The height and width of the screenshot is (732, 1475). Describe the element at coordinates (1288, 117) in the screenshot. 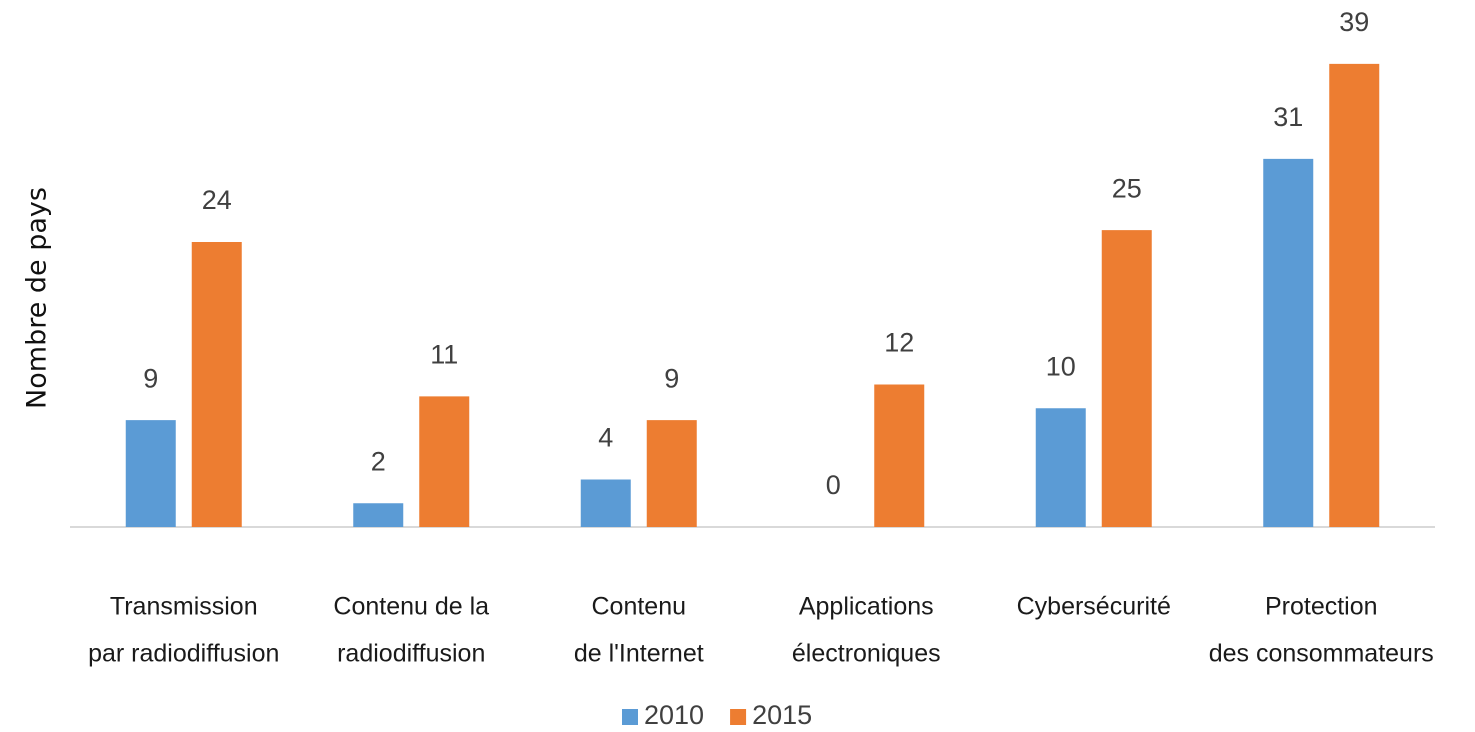

I see `data-label: 31` at that location.